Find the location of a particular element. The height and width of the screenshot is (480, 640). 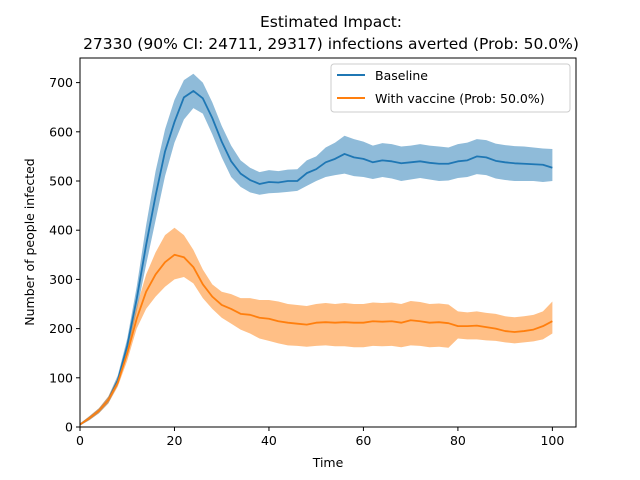

y-tick-label: 500 is located at coordinates (61, 181).